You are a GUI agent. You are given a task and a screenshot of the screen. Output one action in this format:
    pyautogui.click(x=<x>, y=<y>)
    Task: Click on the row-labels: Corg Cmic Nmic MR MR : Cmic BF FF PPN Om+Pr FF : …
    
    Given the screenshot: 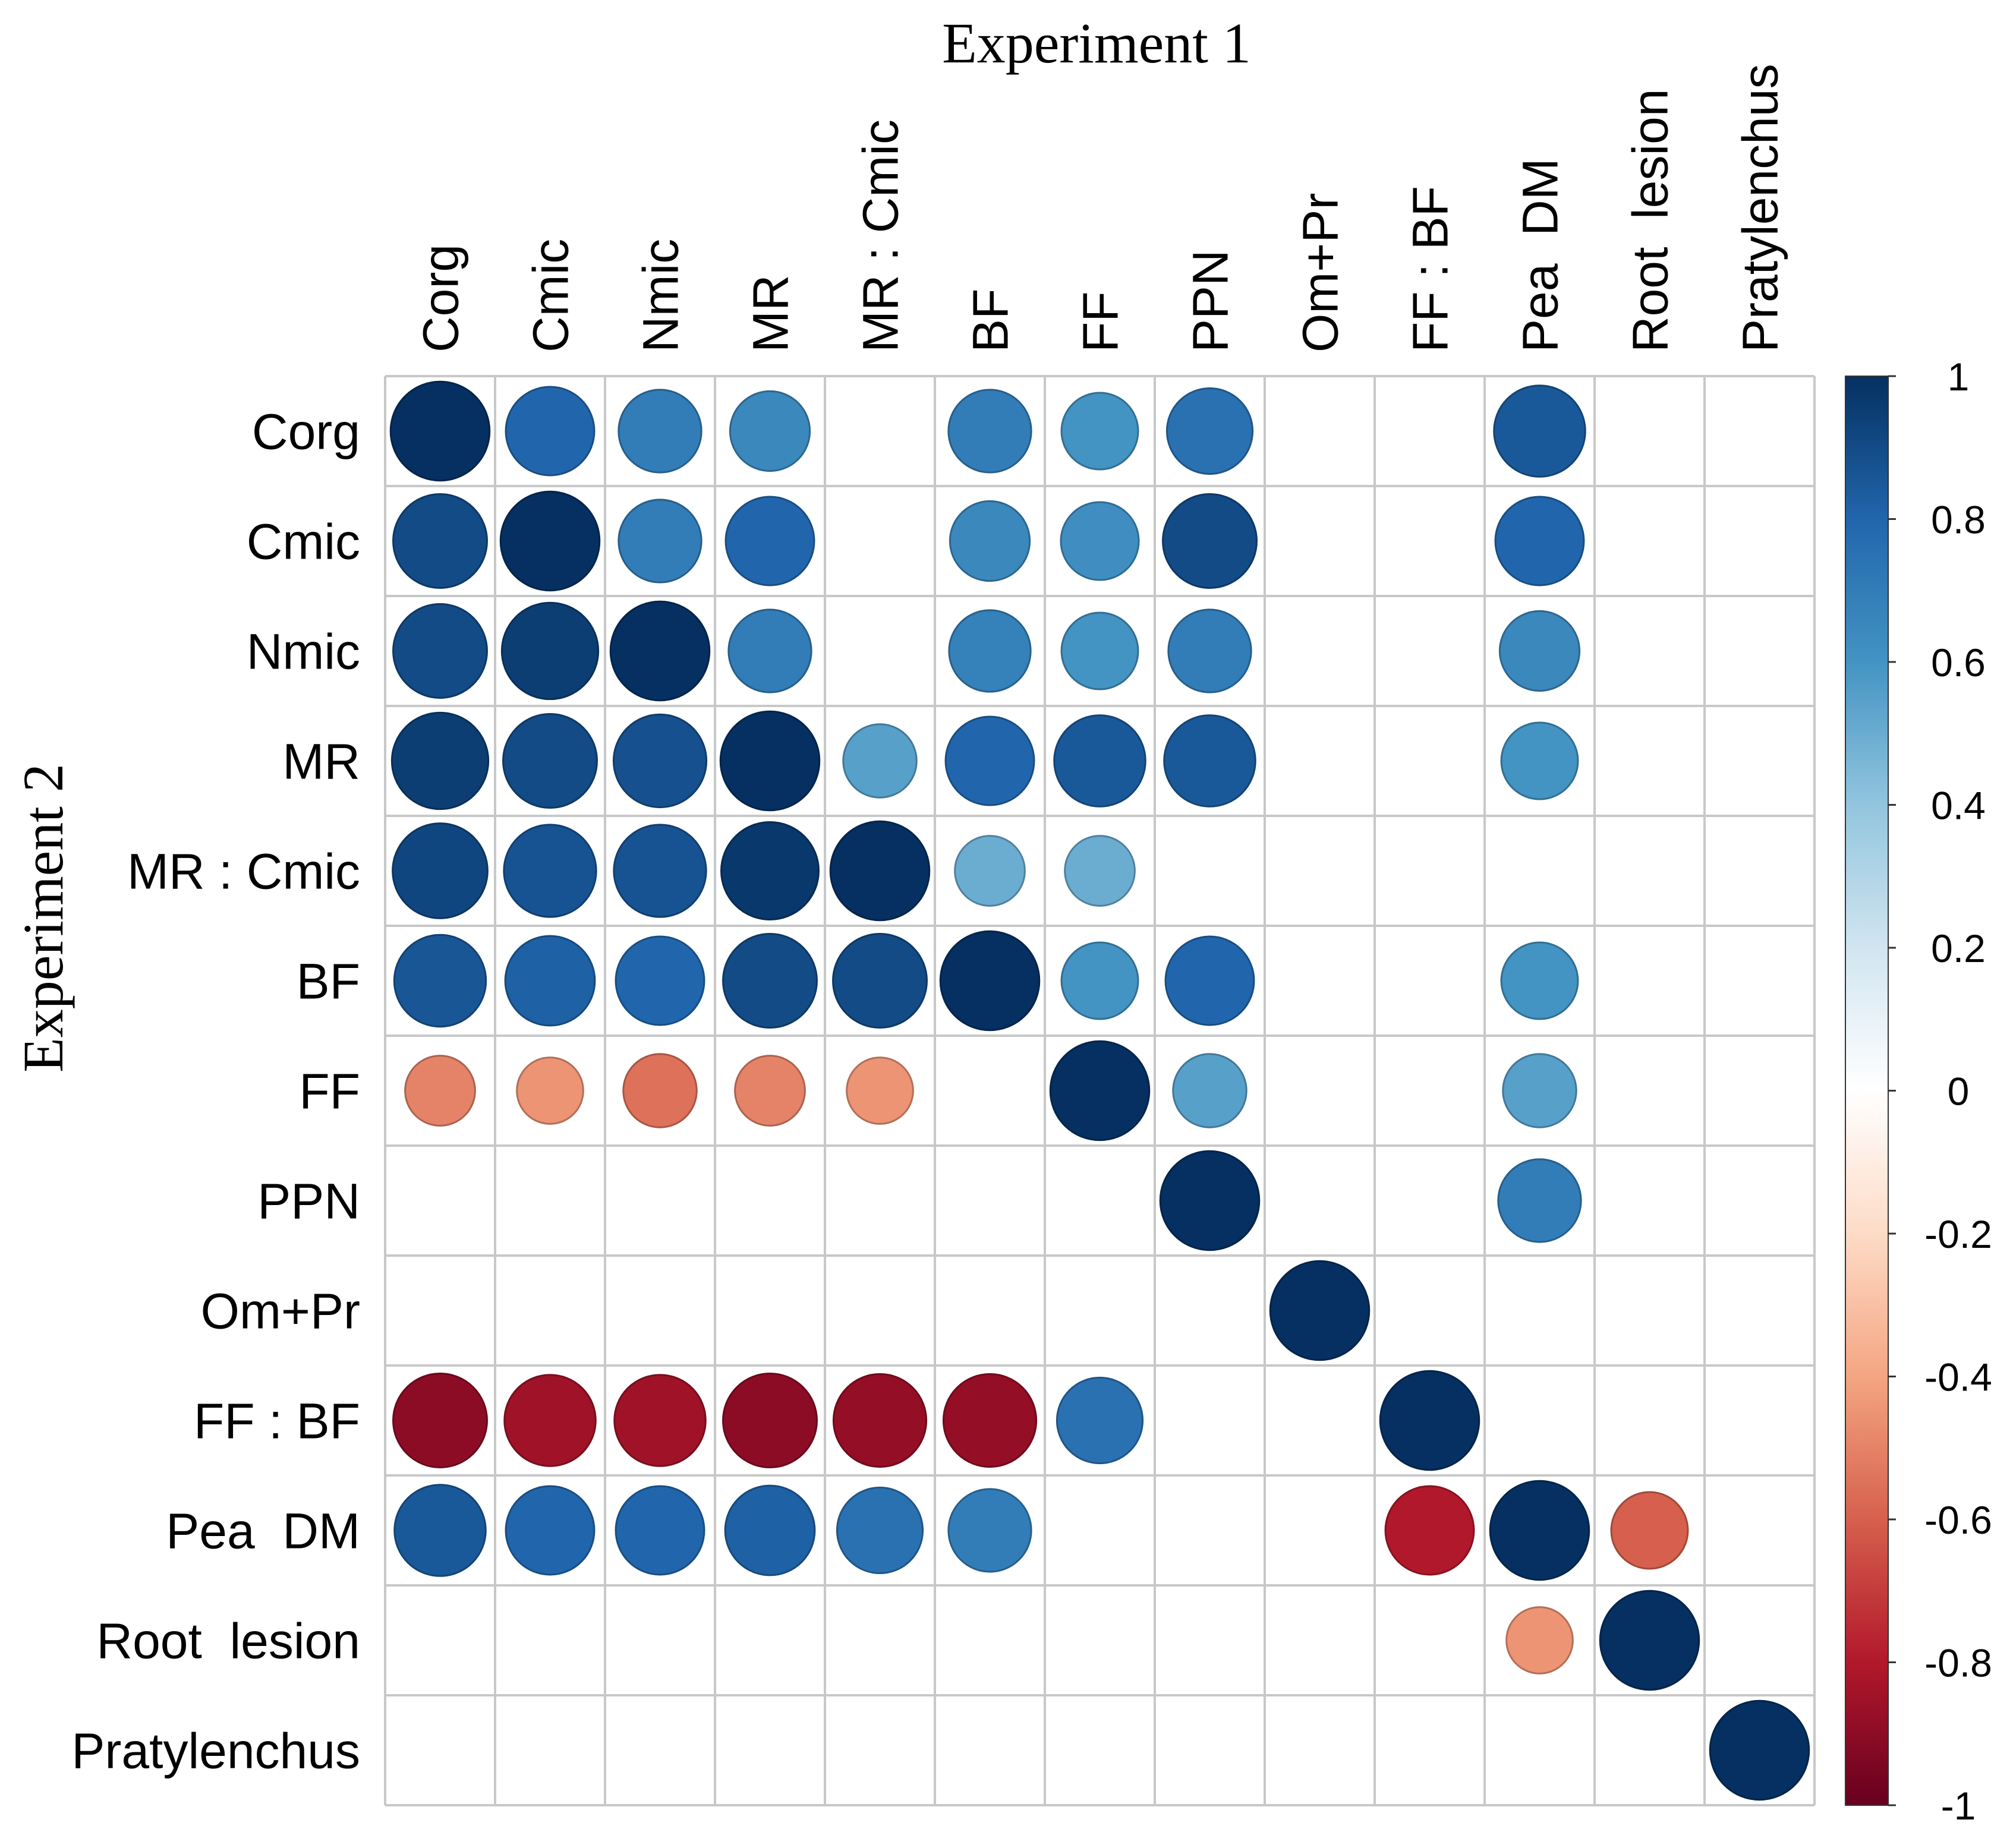 What is the action you would take?
    pyautogui.click(x=215, y=1091)
    